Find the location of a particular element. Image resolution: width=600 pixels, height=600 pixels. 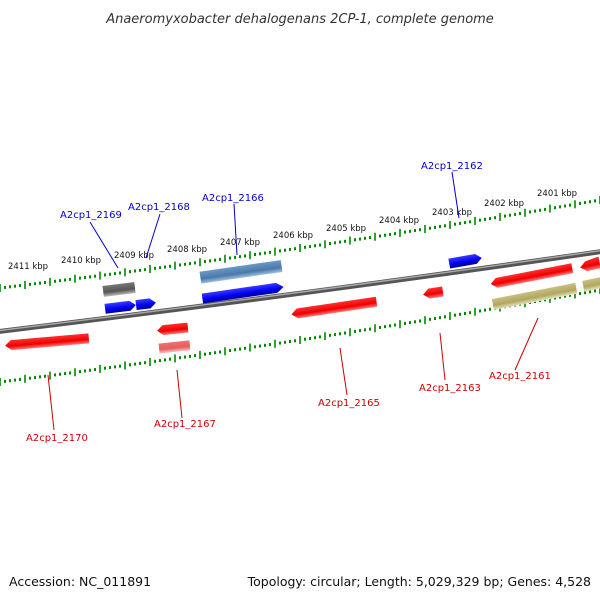

gene-label: A2cp1_2167 is located at coordinates (185, 424).